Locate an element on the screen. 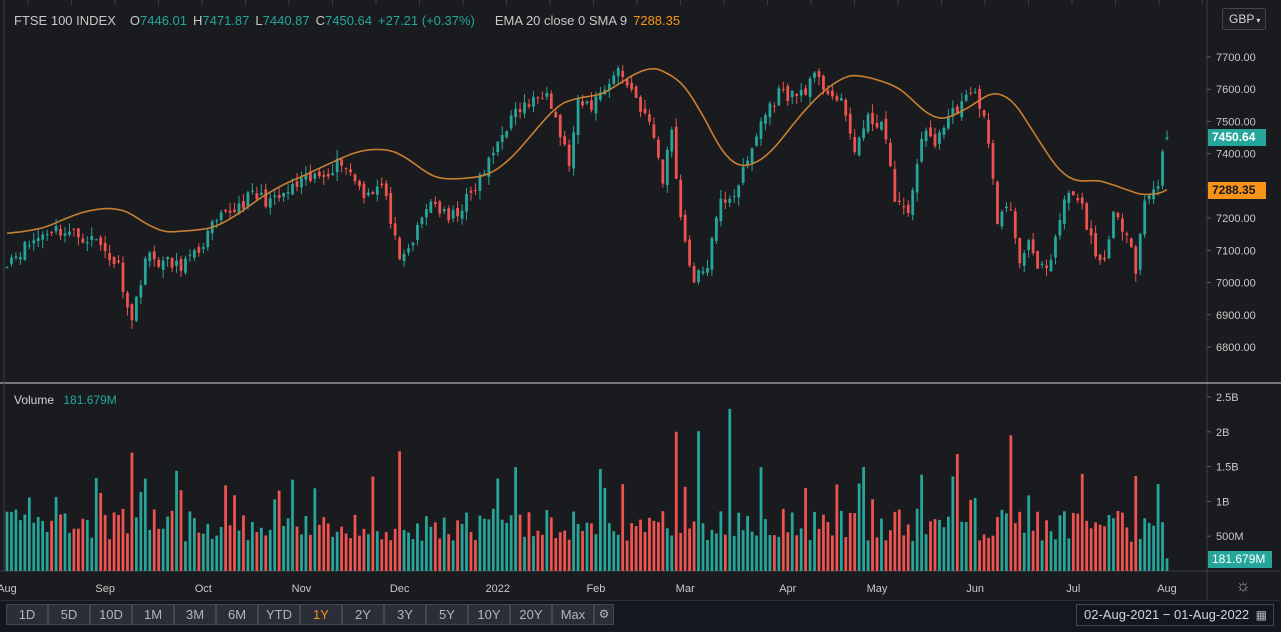  range-button-6m: 6M is located at coordinates (237, 614).